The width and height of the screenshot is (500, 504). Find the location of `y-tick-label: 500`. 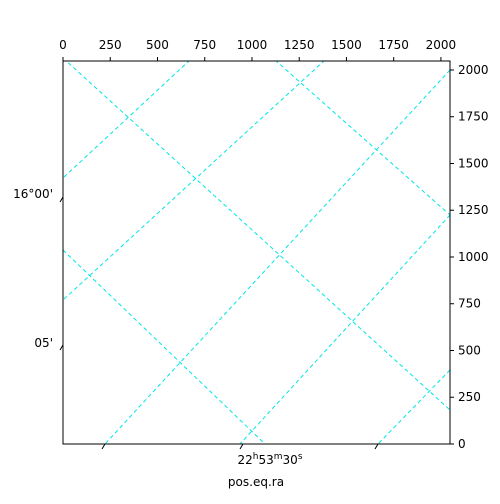

y-tick-label: 500 is located at coordinates (469, 350).